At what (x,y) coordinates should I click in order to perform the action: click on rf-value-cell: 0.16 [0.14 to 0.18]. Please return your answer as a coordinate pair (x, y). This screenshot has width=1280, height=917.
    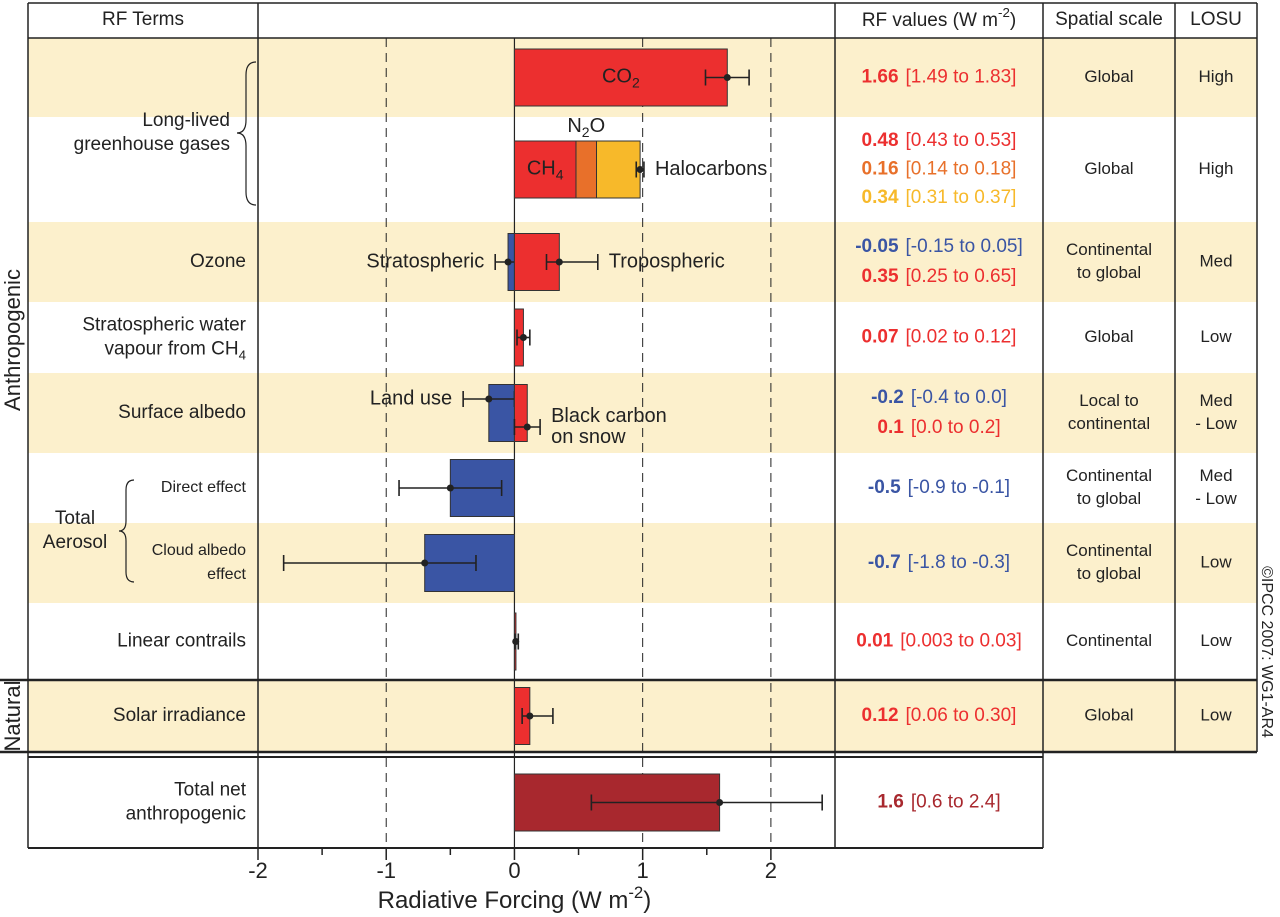
    Looking at the image, I should click on (939, 169).